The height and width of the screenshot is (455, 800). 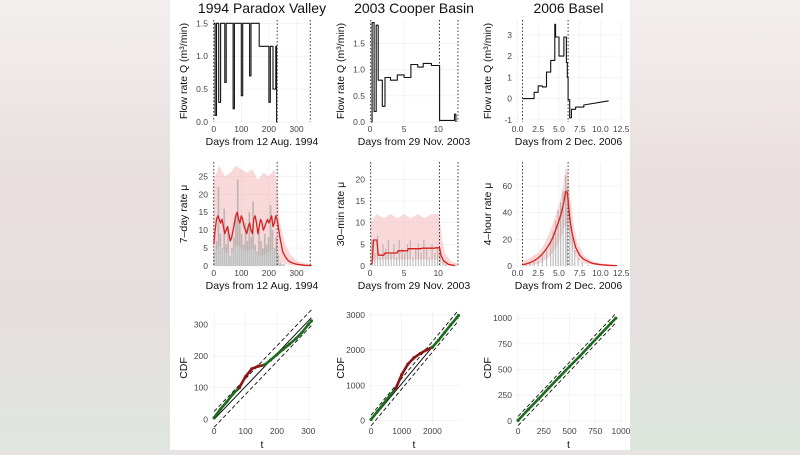 What do you see at coordinates (202, 122) in the screenshot?
I see `y-tick-label: 0.0` at bounding box center [202, 122].